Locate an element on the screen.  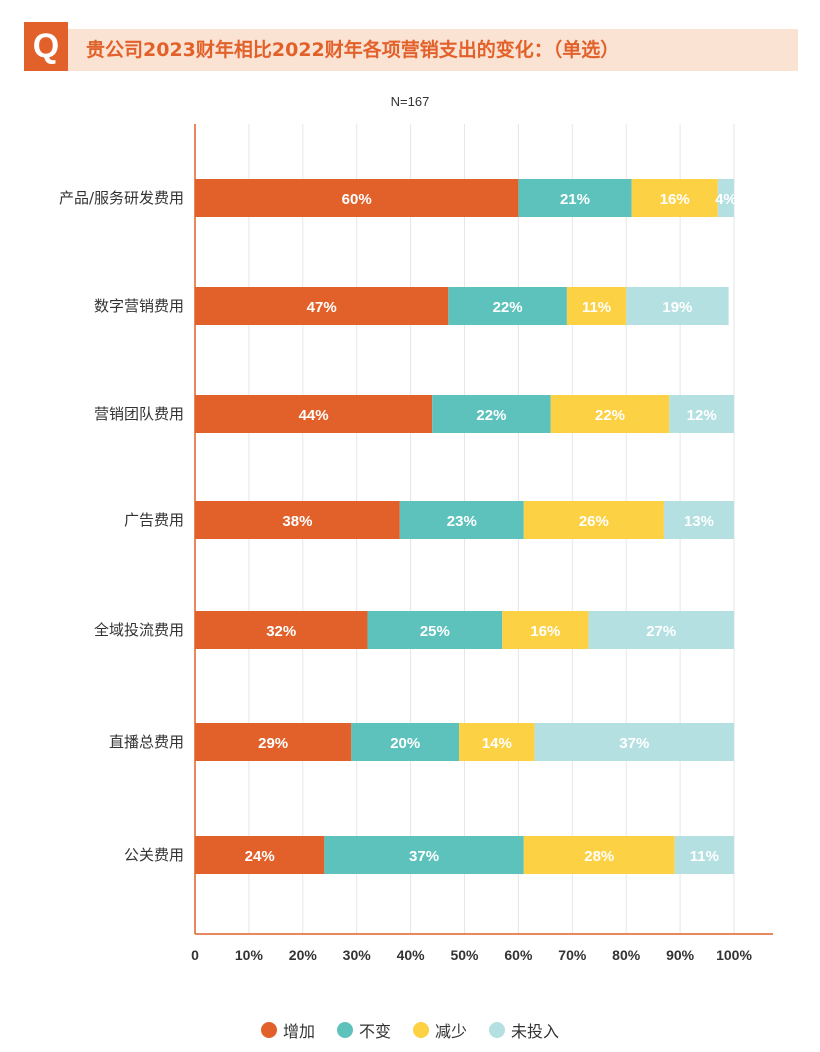
x-tick-label: 60% is located at coordinates (518, 955).